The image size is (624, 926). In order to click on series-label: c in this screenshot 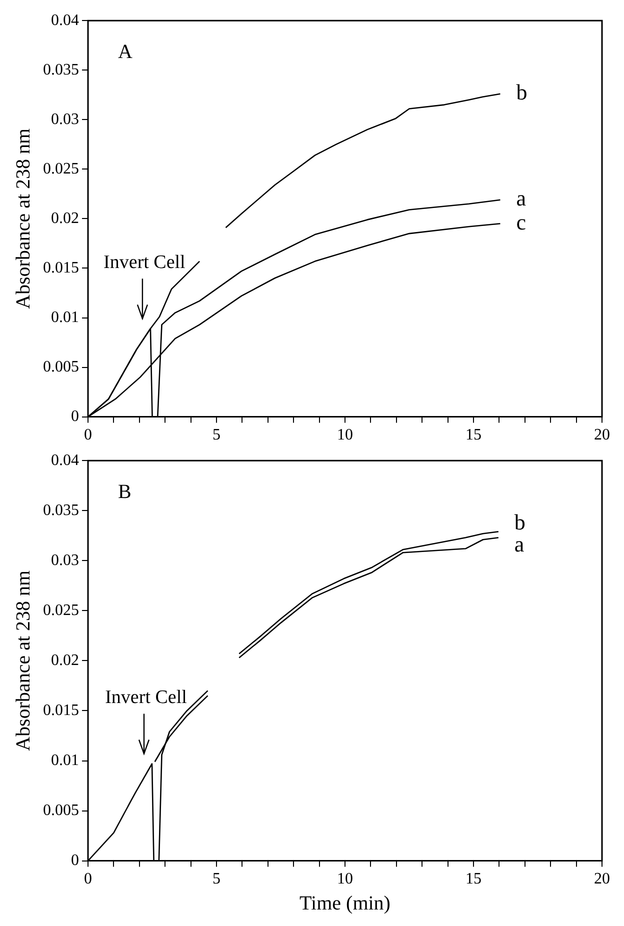, I will do `click(521, 221)`.